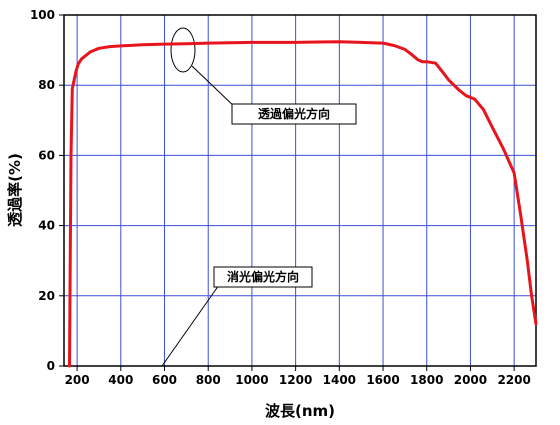 The image size is (560, 425). Describe the element at coordinates (295, 380) in the screenshot. I see `x-tick-label: 1200` at that location.